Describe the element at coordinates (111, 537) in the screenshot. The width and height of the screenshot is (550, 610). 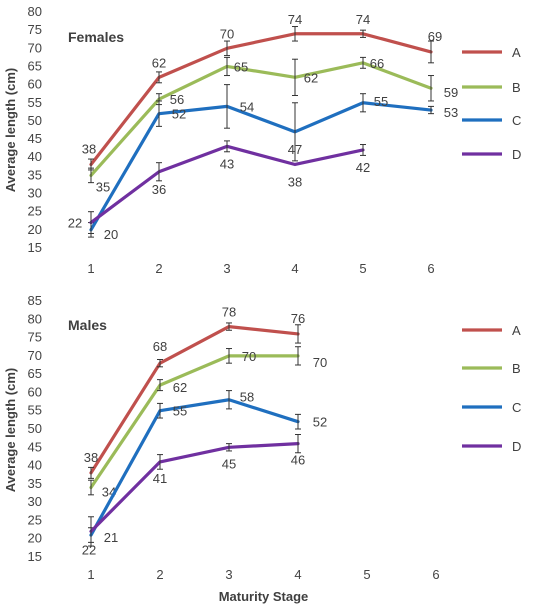
I see `data-label: 21` at that location.